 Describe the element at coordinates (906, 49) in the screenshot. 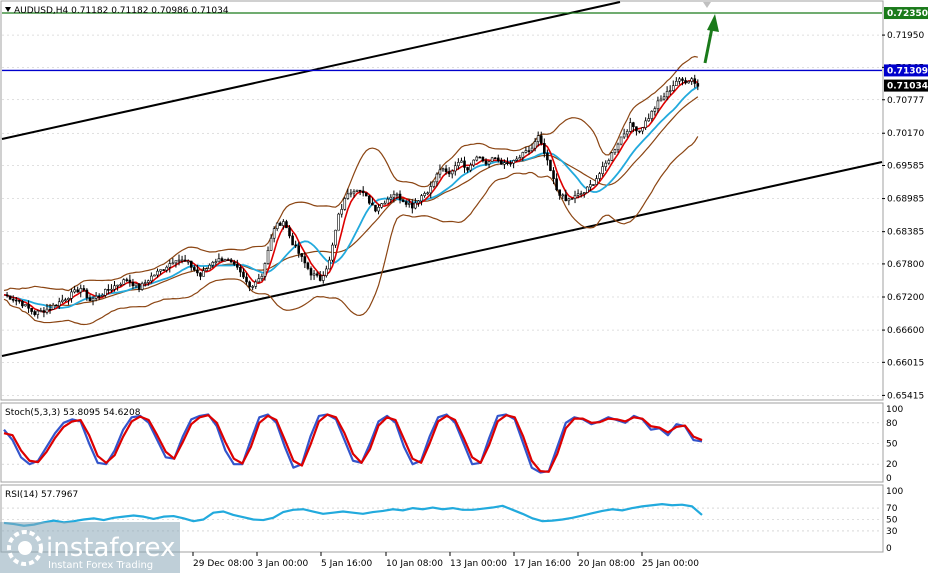

I see `price-tags: 0.72350 0.71309 0.71034` at that location.